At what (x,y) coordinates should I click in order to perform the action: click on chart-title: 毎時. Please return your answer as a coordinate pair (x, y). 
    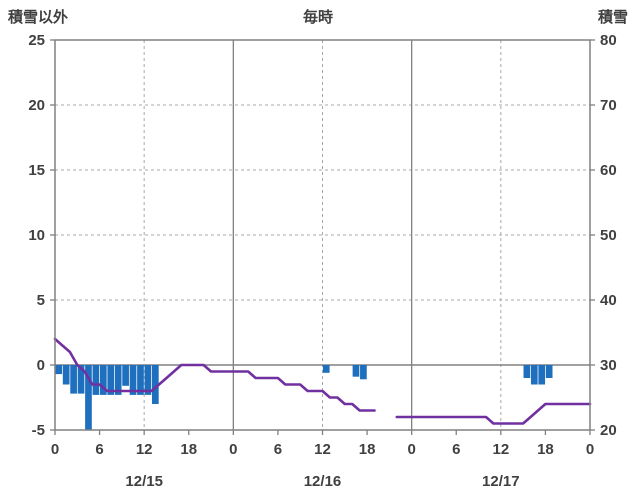
    Looking at the image, I should click on (317, 17).